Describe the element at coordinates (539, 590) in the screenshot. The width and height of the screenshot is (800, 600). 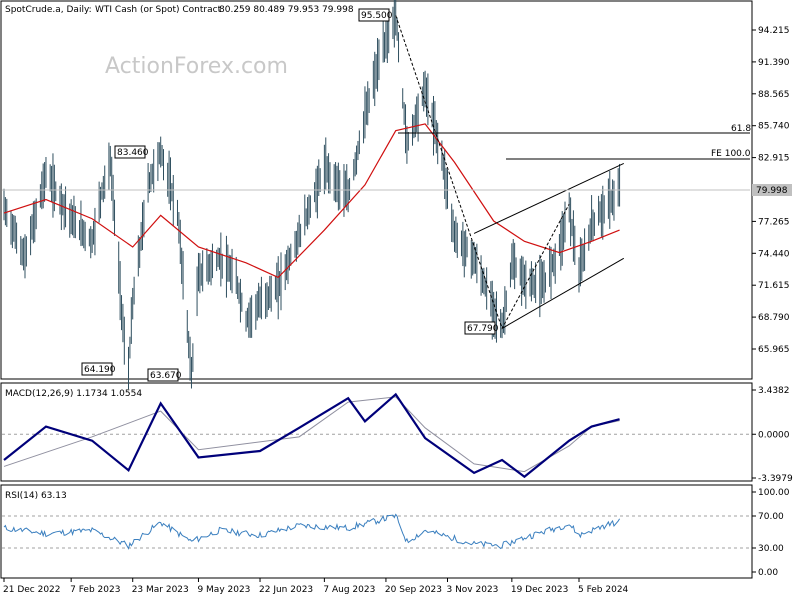
I see `time-tick-label: 19 Dec 2023` at that location.